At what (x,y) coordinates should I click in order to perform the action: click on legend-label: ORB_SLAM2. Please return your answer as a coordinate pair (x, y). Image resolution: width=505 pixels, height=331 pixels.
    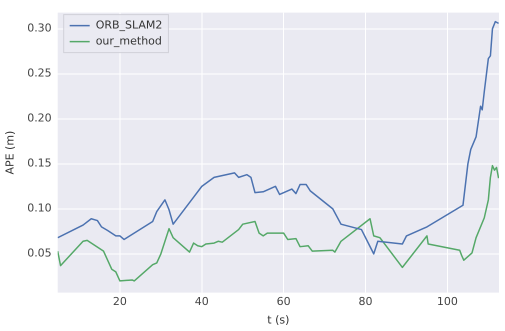
    Looking at the image, I should click on (129, 25).